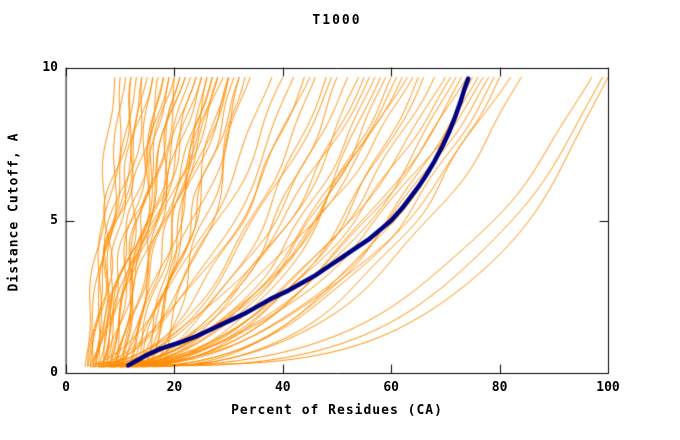  What do you see at coordinates (14, 212) in the screenshot?
I see `y-axis-label: Distance Cutoff, A` at bounding box center [14, 212].